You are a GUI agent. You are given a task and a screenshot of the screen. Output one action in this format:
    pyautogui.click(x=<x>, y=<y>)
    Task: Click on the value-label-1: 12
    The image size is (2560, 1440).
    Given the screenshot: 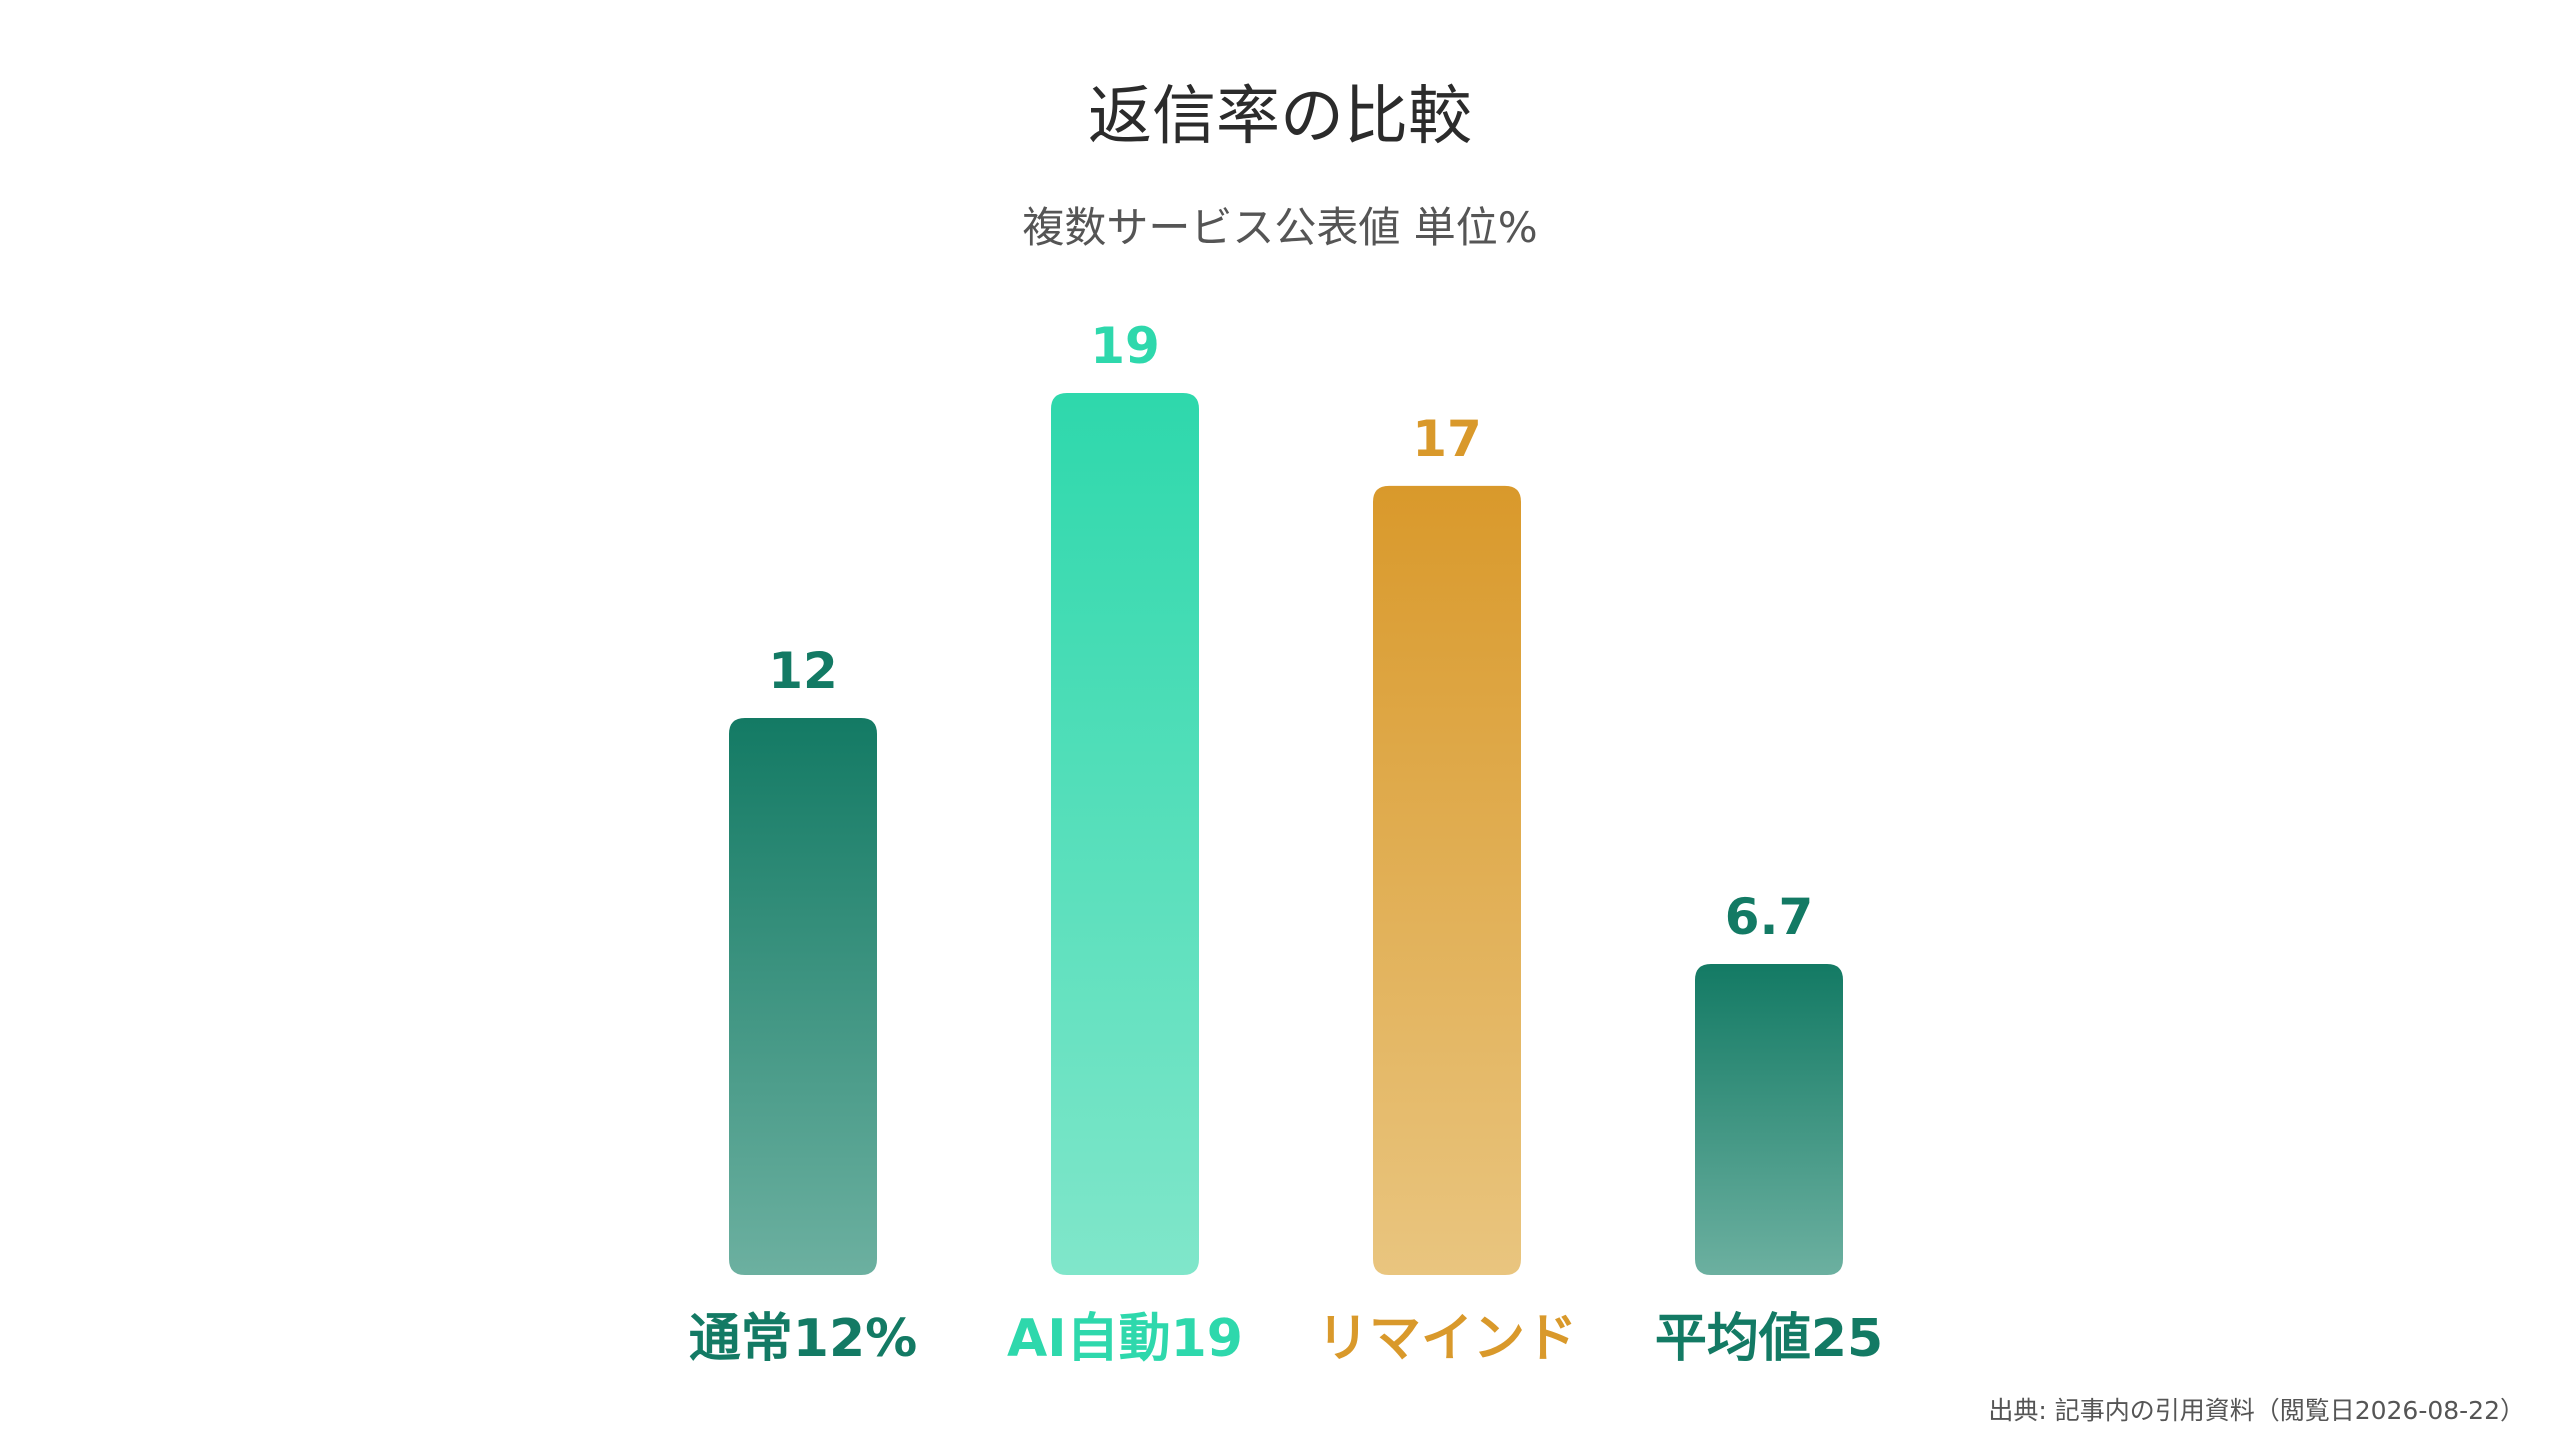 What is the action you would take?
    pyautogui.click(x=803, y=671)
    